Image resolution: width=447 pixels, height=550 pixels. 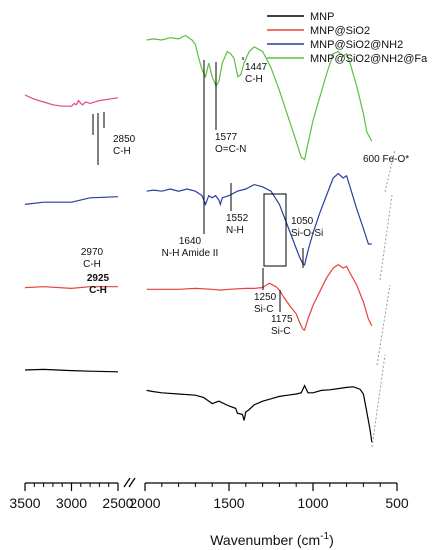 I want to click on annotation-label-1050-0: 1050, so click(x=302, y=221).